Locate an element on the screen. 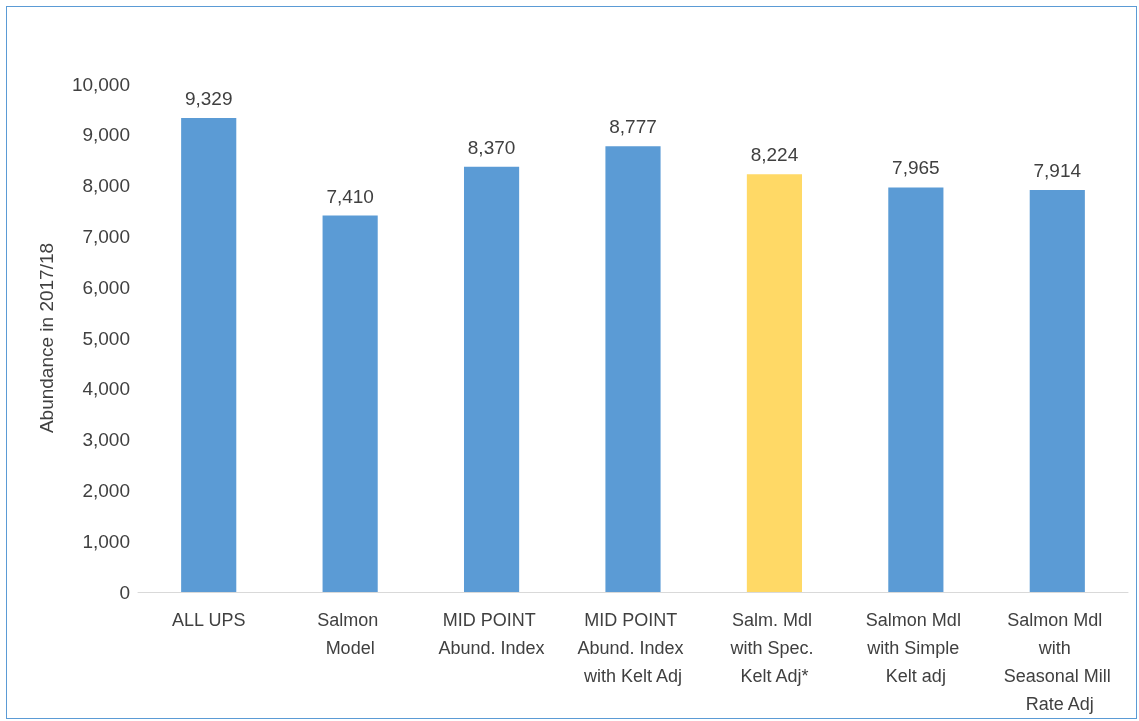 This screenshot has height=721, width=1139. y-tick-label: 8,000 is located at coordinates (106, 186).